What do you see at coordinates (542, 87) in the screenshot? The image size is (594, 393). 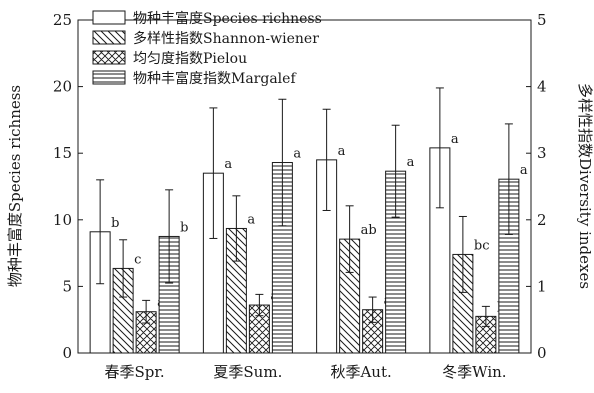 I see `right-tick-label: 4` at bounding box center [542, 87].